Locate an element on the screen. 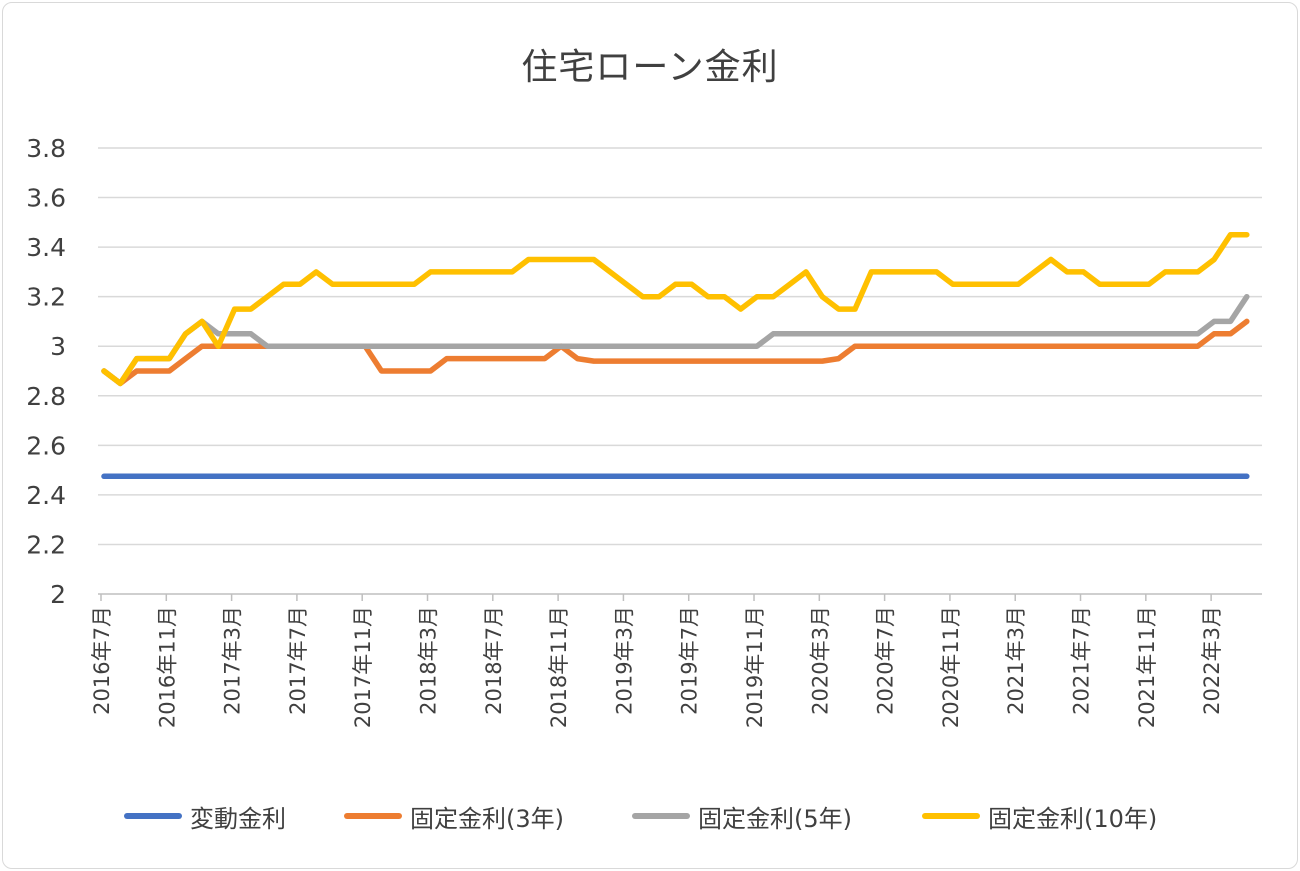 The image size is (1300, 871). y-tick-label: 2.8 is located at coordinates (46, 396).